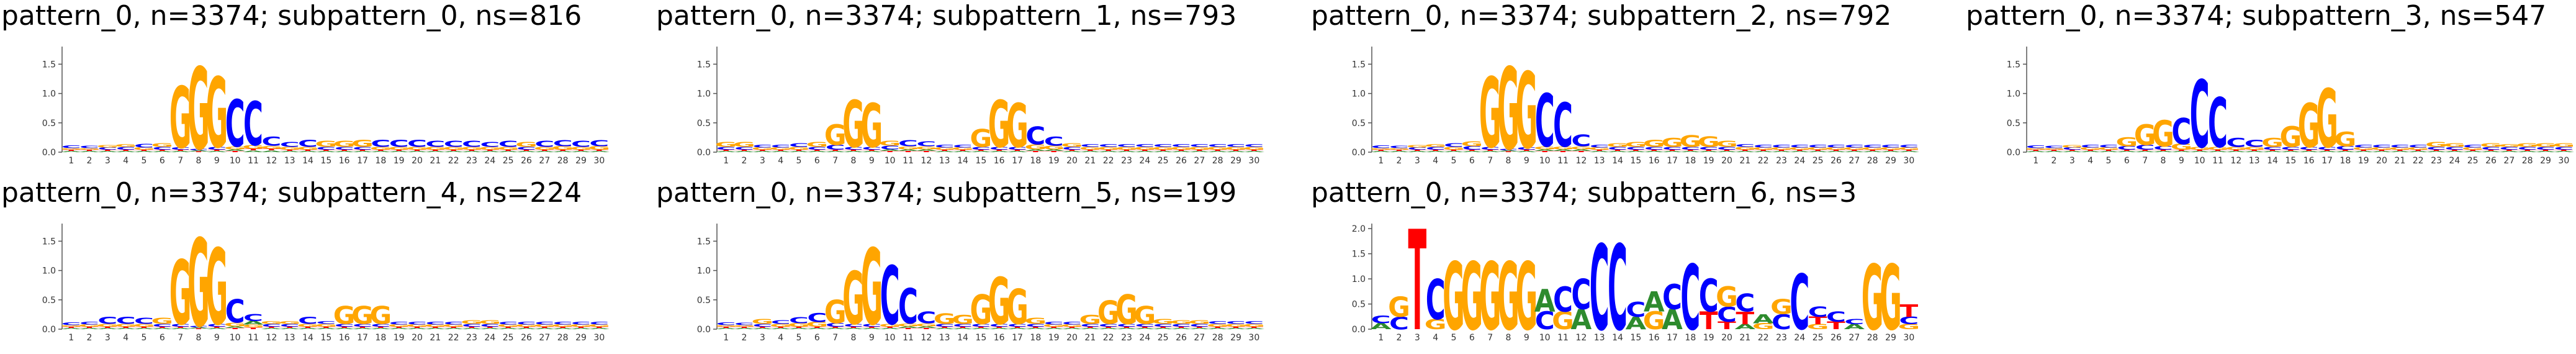 This screenshot has width=2576, height=354. Describe the element at coordinates (946, 193) in the screenshot. I see `panel-title: pattern_0, n=3374; subpattern_5, ns=199` at that location.